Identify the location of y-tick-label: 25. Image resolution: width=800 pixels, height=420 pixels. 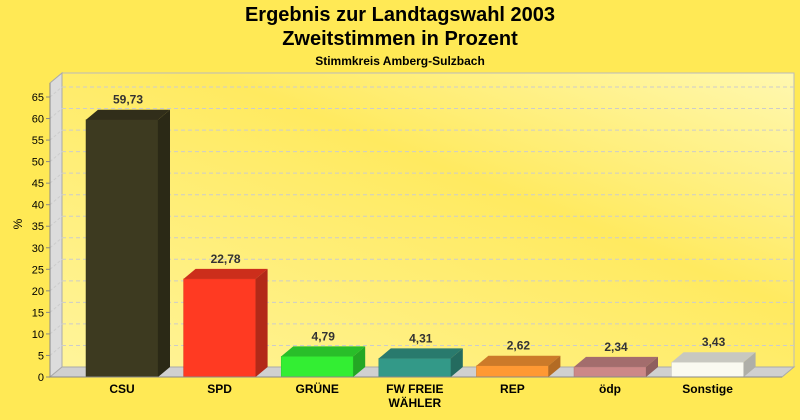
(38, 270).